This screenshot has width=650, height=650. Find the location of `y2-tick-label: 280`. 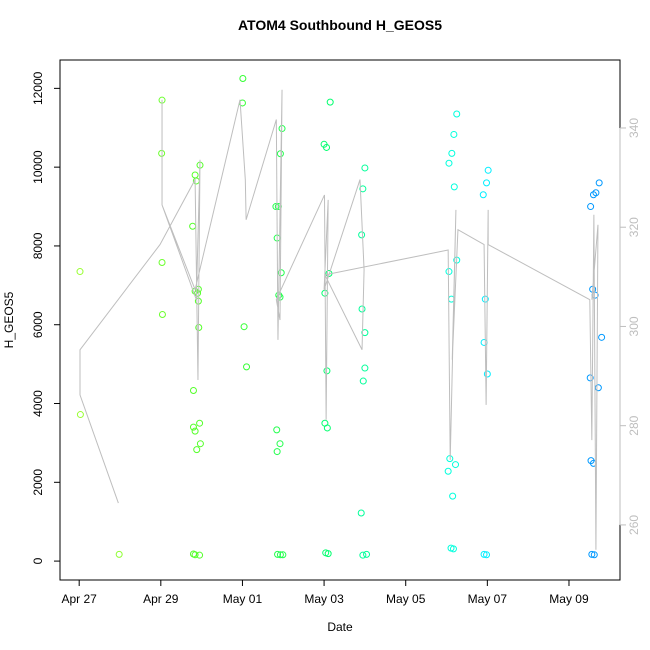

y2-tick-label: 280 is located at coordinates (634, 425).